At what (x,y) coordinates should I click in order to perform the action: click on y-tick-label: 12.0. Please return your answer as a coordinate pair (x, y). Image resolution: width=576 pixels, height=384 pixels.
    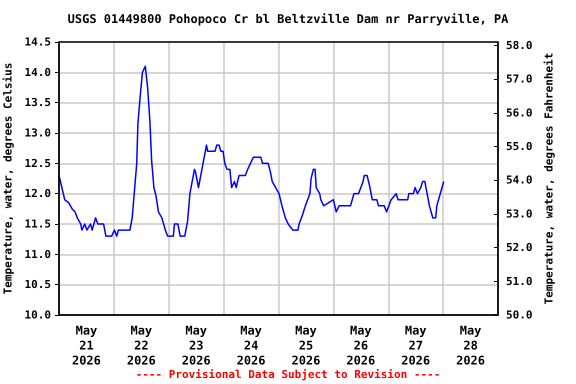
    Looking at the image, I should click on (37, 193).